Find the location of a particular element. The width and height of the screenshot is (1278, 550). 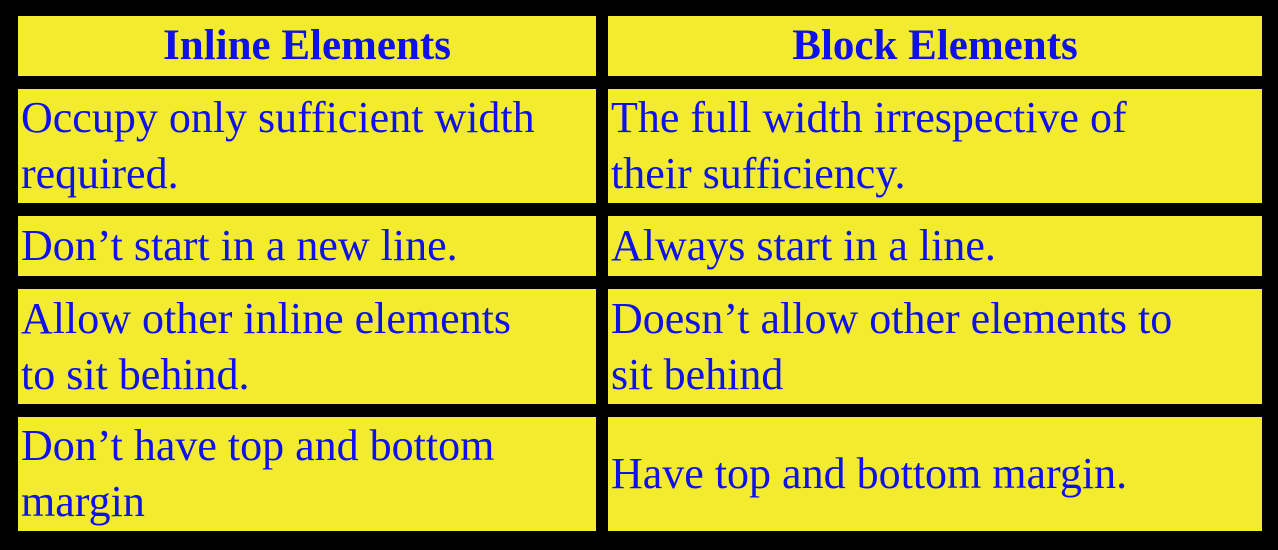

row-4-inline-cell: Don’t have top and bottom margin is located at coordinates (307, 474).